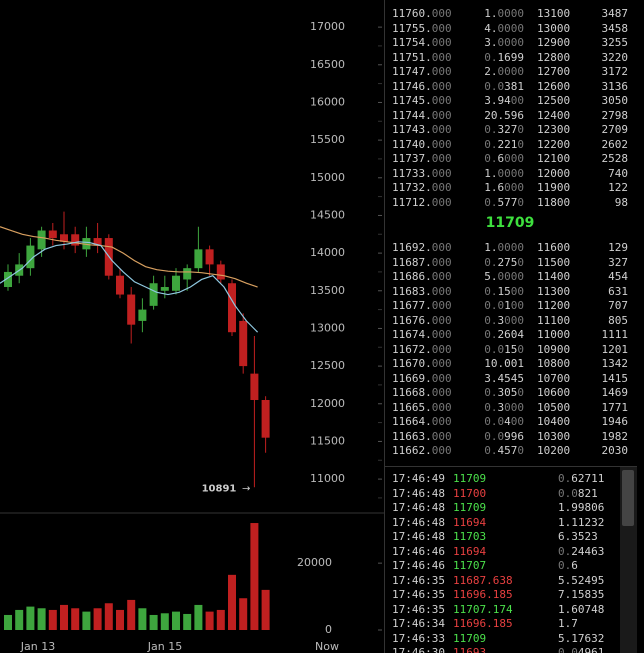 This screenshot has height=653, width=644. I want to click on cell: 0.0996, so click(504, 436).